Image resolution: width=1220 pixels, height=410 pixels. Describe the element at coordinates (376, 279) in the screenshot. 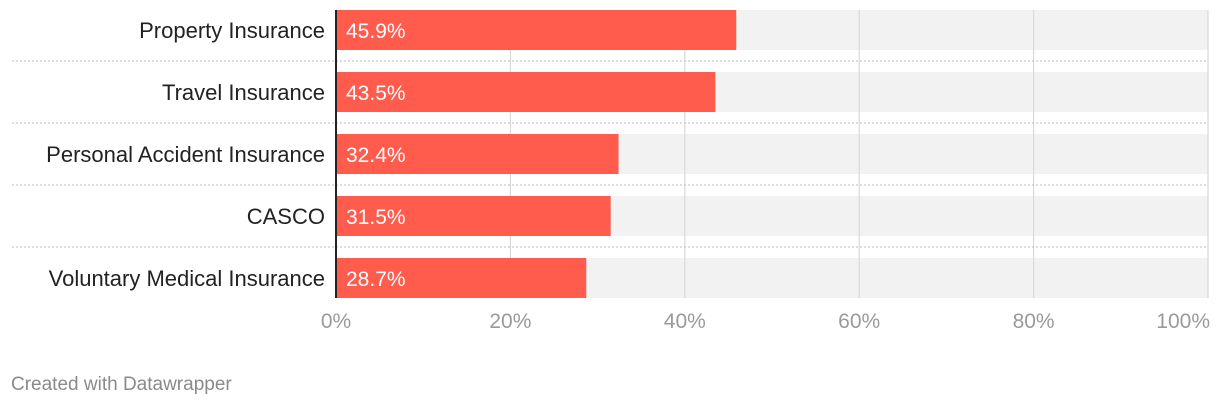

I see `value-label: 28.7%` at that location.